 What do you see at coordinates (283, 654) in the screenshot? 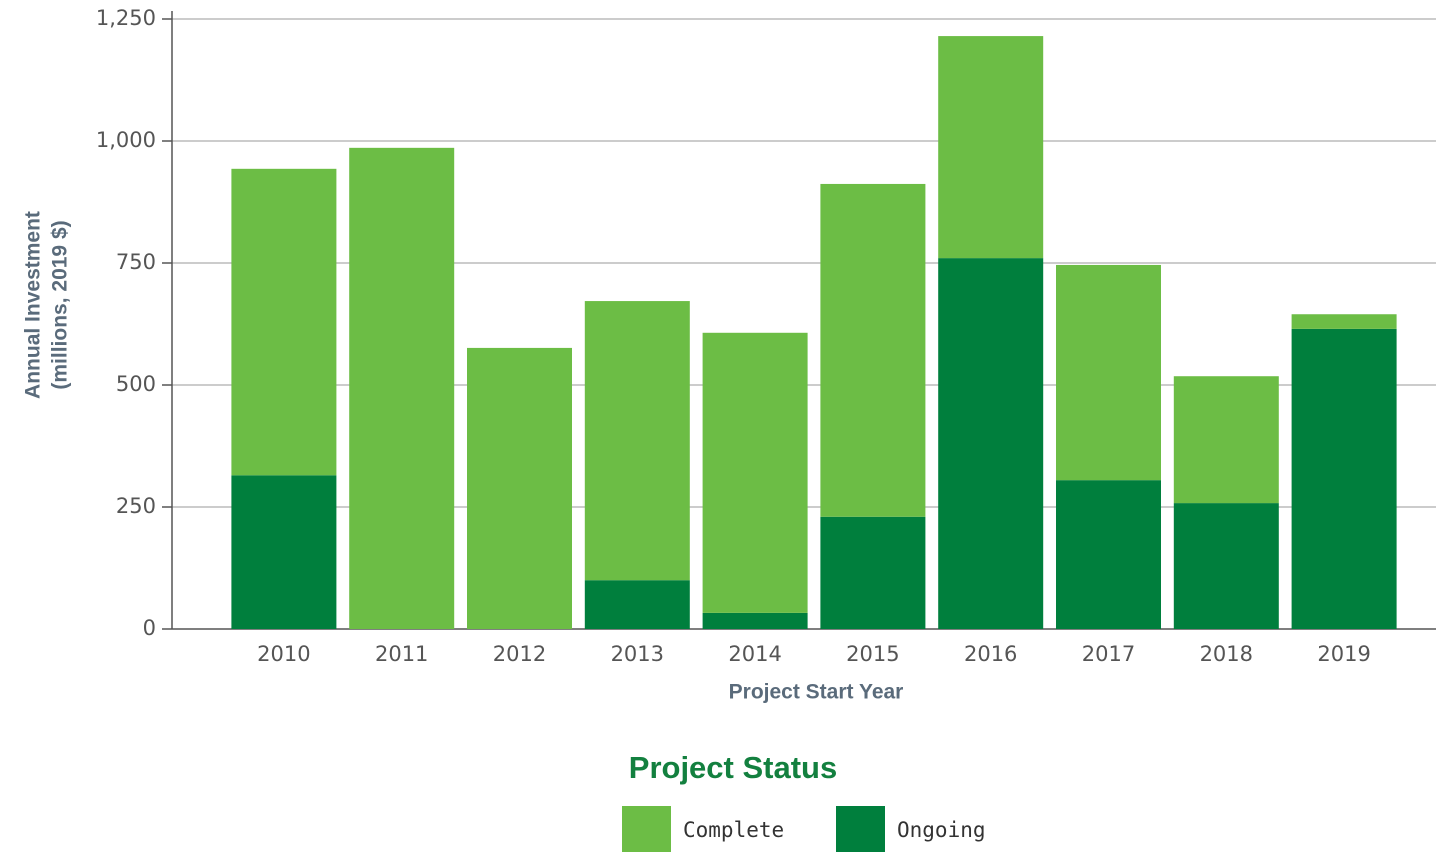
I see `x-tick-label: 2010` at bounding box center [283, 654].